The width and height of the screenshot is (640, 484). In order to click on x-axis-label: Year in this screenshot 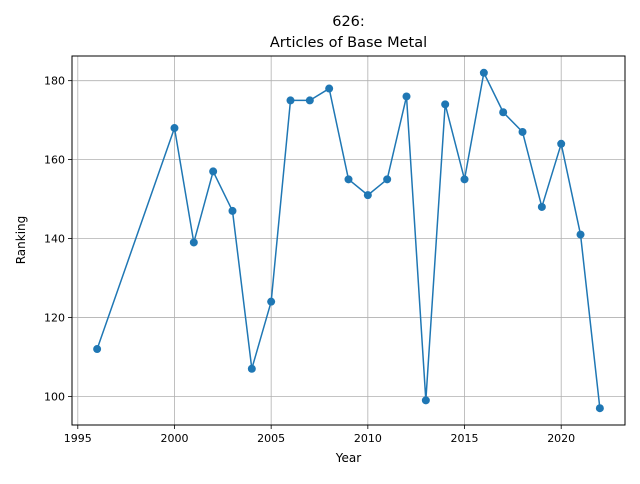, I will do `click(348, 458)`.